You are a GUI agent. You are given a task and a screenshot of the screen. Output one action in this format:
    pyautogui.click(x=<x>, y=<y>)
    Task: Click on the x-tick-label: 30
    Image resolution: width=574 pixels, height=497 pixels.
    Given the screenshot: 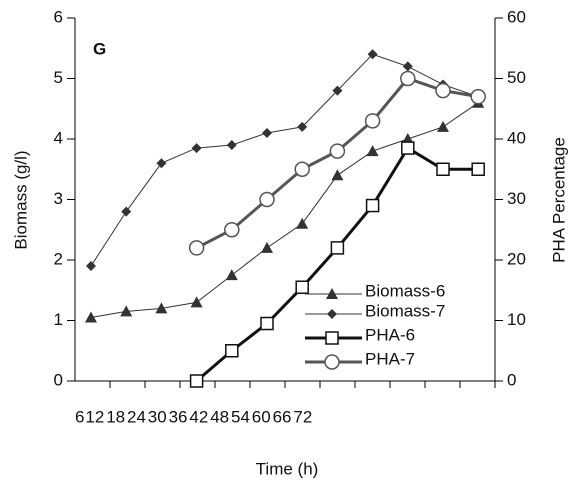 What is the action you would take?
    pyautogui.click(x=157, y=416)
    